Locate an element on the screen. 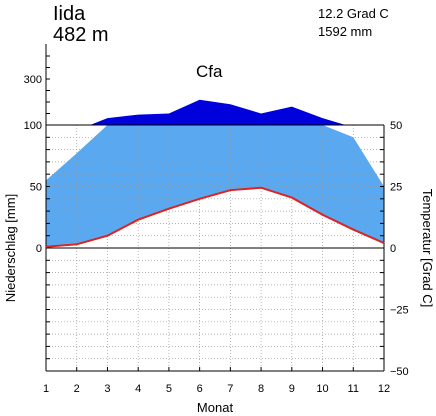 This screenshot has width=436, height=416. precip-tick-label: 0 is located at coordinates (39, 249).